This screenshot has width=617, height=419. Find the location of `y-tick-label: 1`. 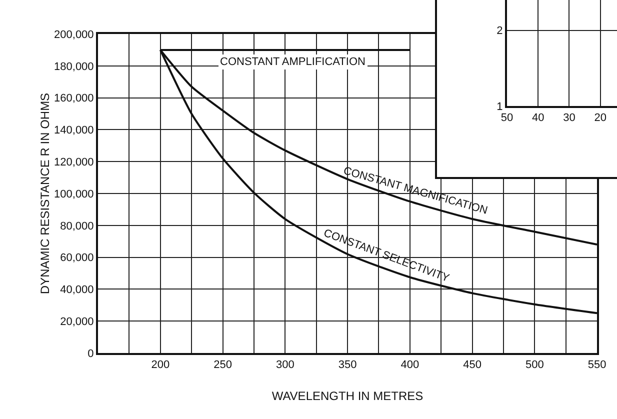

y-tick-label: 1 is located at coordinates (499, 106).